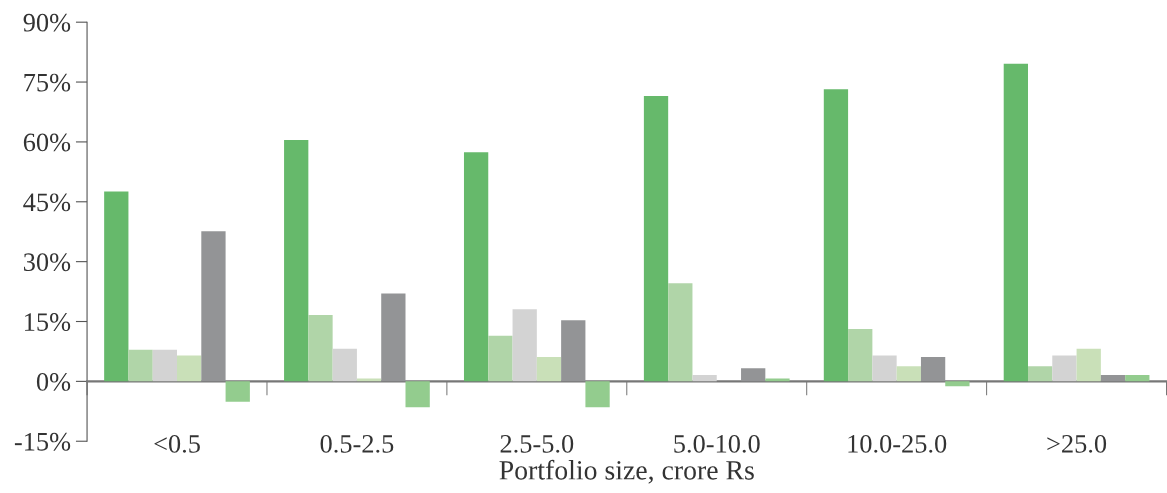 This screenshot has width=1167, height=493. I want to click on y-tick-label: 30%, so click(47, 262).